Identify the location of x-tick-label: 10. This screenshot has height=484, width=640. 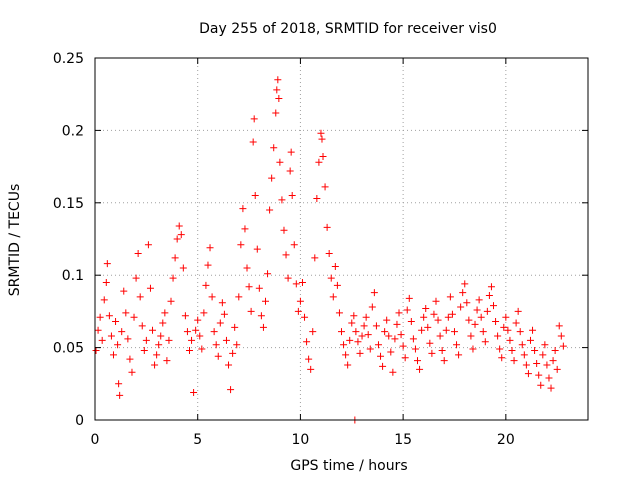
(301, 440).